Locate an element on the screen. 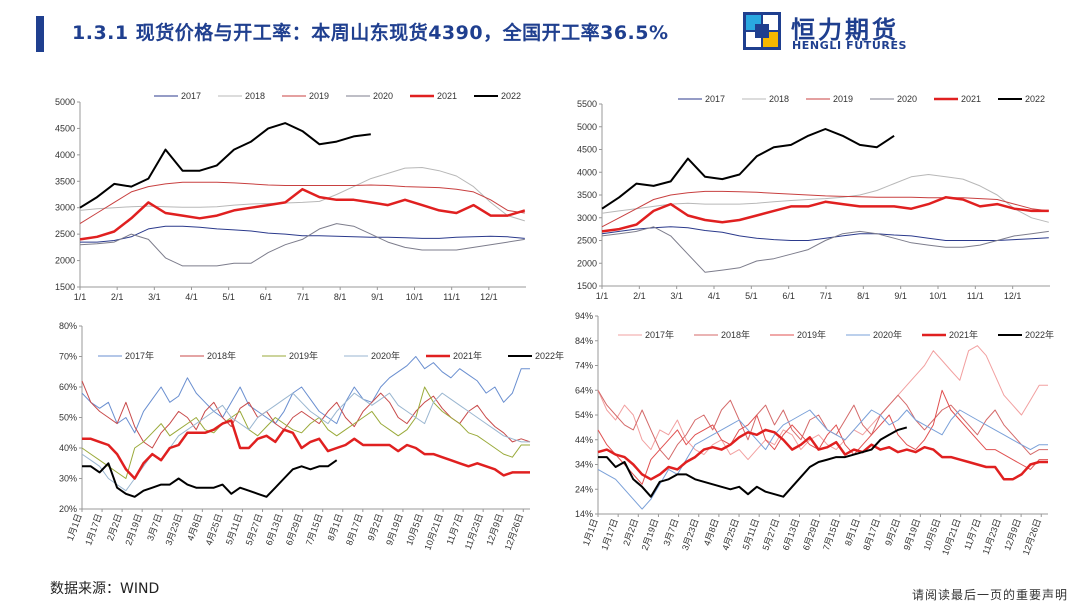 This screenshot has height=608, width=1080. x-tick-label: 8月17日 is located at coordinates (871, 534).